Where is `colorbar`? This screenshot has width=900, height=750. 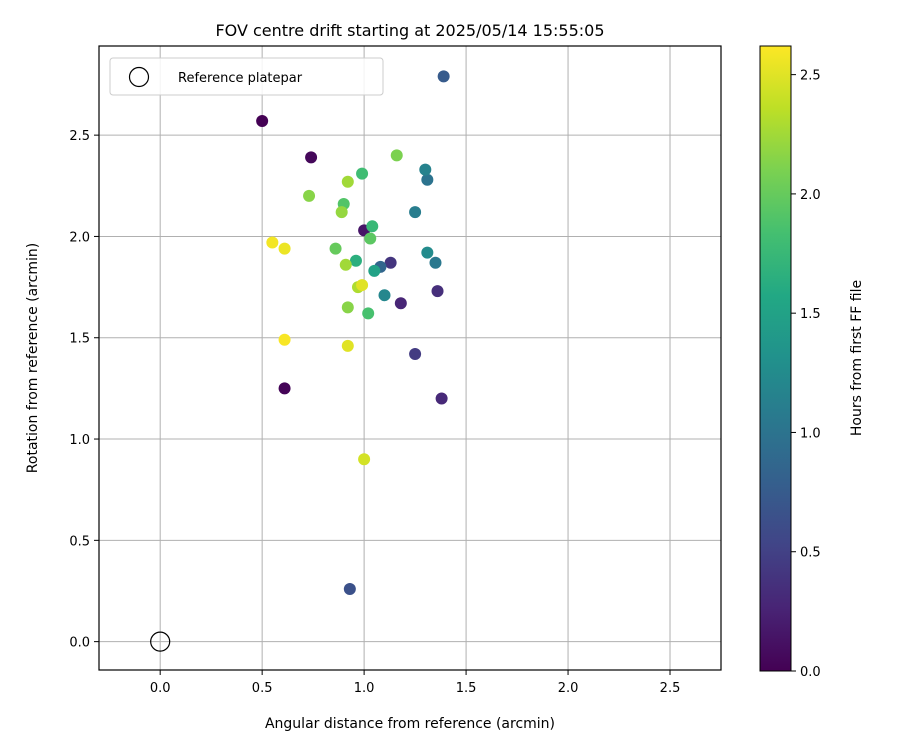 colorbar is located at coordinates (775, 358).